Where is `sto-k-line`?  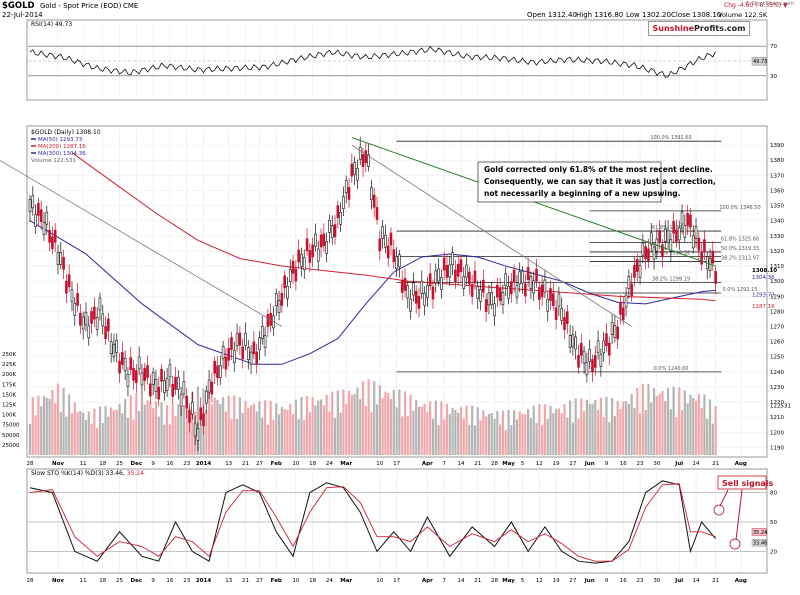 sto-k-line is located at coordinates (373, 522).